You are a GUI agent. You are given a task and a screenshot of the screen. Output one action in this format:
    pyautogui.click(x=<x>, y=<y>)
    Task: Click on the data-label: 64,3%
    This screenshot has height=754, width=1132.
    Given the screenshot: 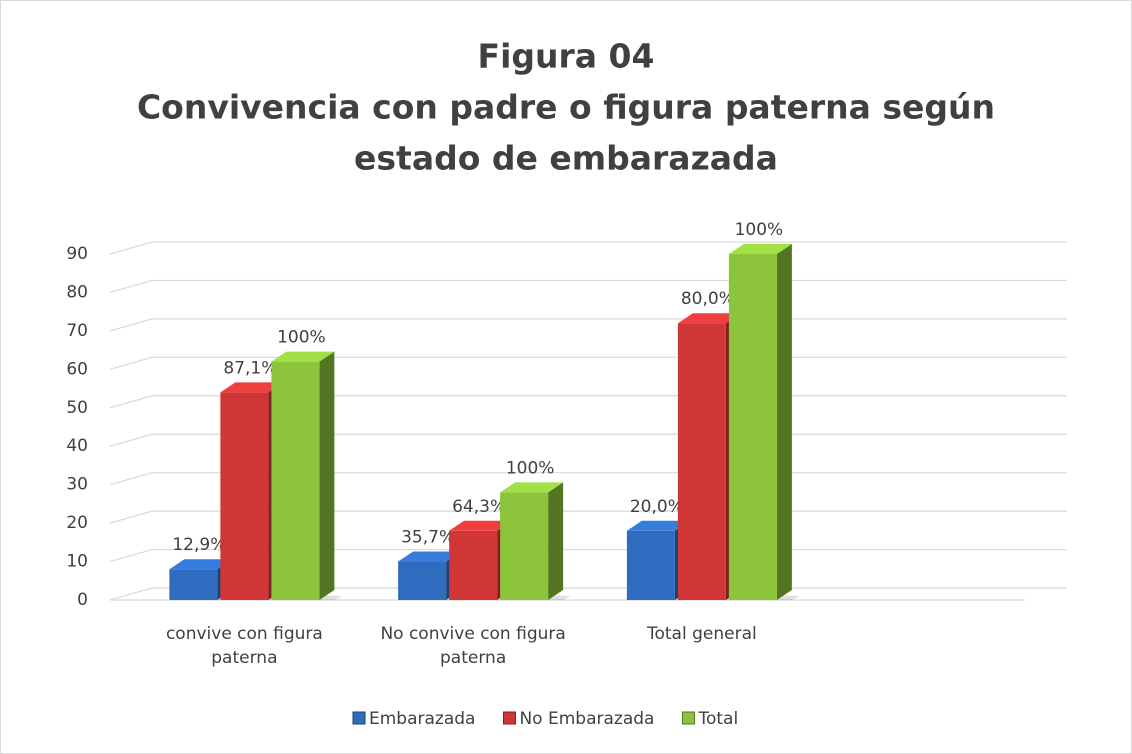 What is the action you would take?
    pyautogui.click(x=479, y=507)
    